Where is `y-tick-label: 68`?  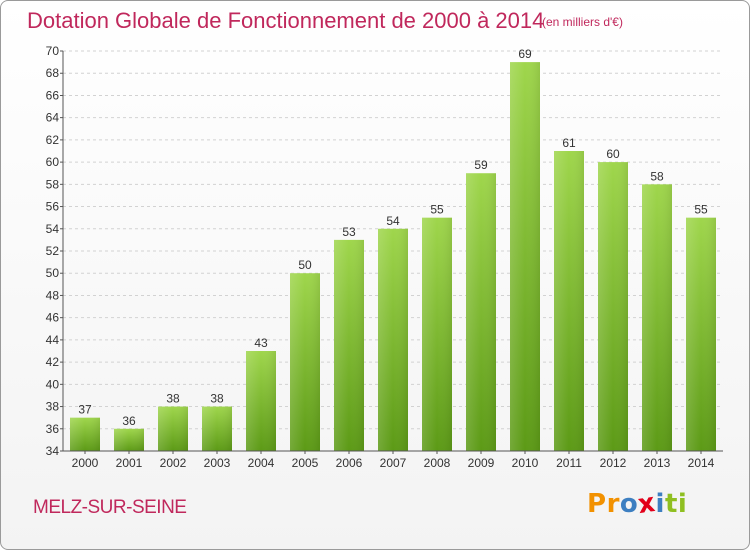 y-tick-label: 68 is located at coordinates (53, 73).